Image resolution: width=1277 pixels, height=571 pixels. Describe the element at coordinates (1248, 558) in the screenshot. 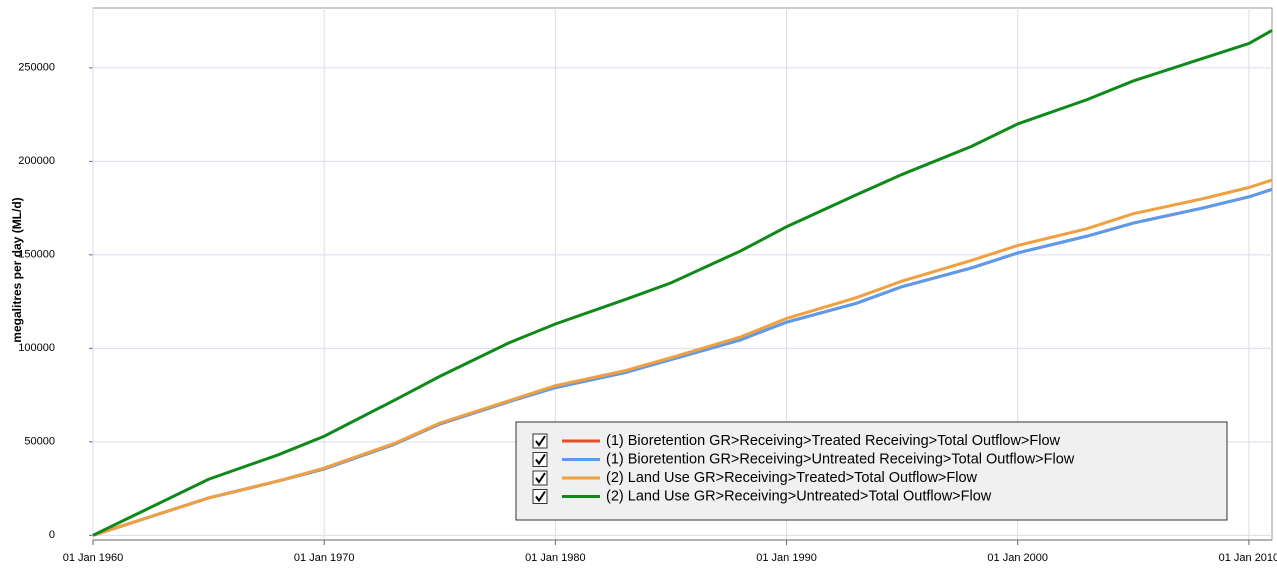

I see `x-tick-label: 01 Jan 2010` at that location.